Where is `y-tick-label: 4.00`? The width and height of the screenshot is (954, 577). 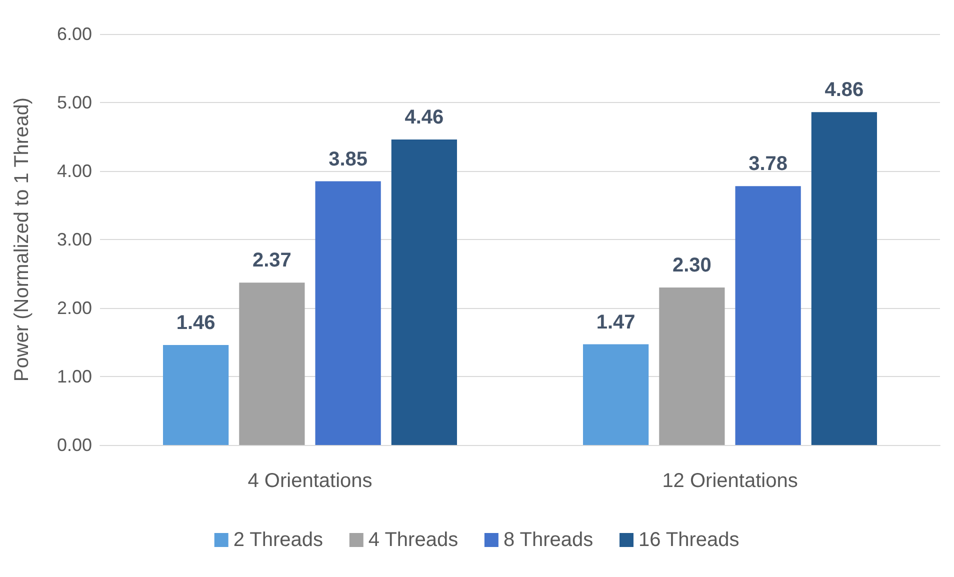 y-tick-label: 4.00 is located at coordinates (74, 171).